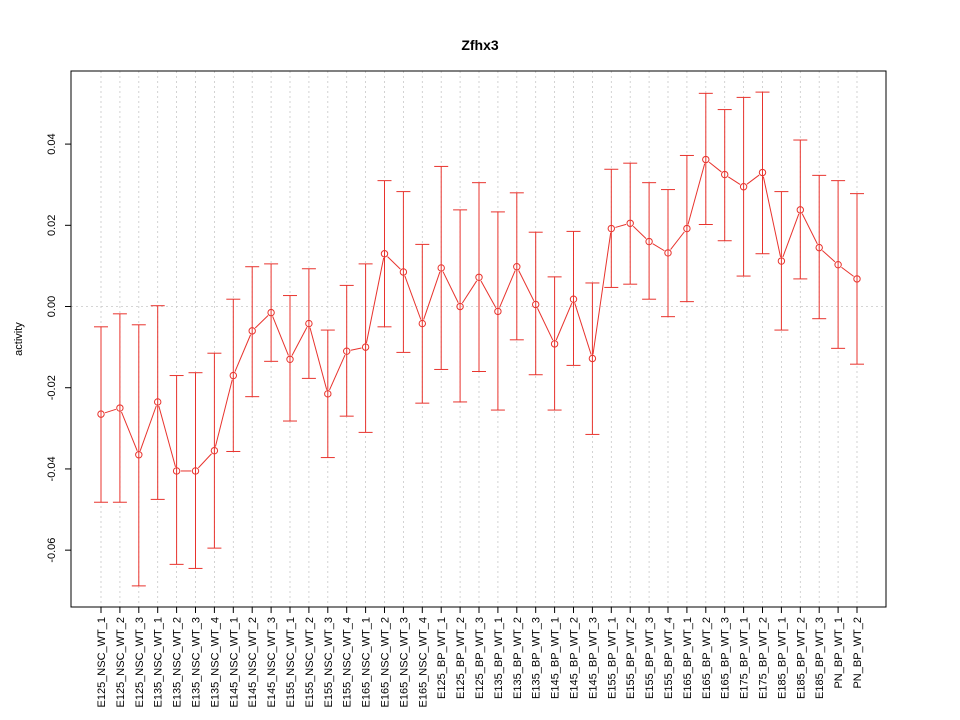  Describe the element at coordinates (272, 662) in the screenshot. I see `x-tick-label: E145_NSC_WT_3` at that location.